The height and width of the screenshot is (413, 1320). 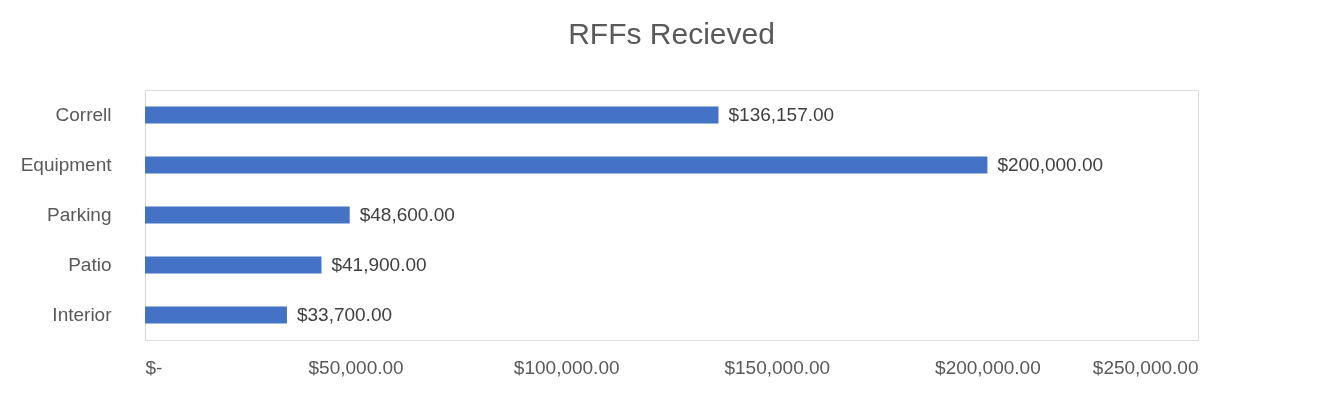 I want to click on y-tick-label: Correll, so click(x=83, y=114).